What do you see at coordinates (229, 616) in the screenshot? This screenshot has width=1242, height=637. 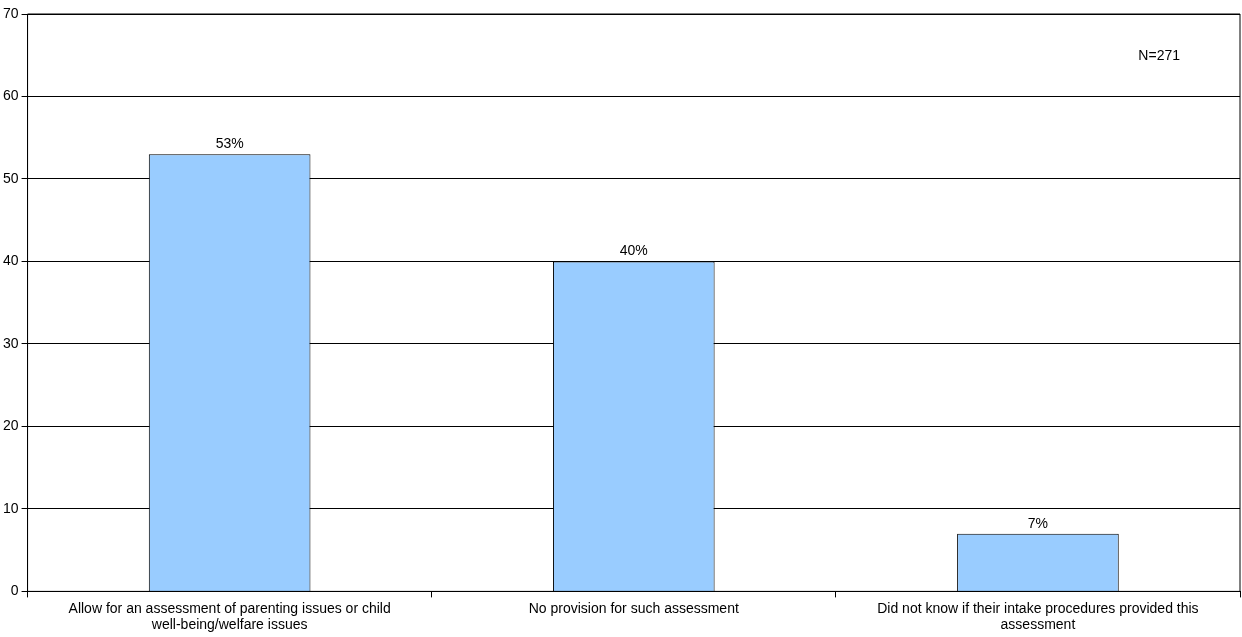 I see `x-tick-label: Allow for an assessment of parenting issues or child well-being/welfare issues` at bounding box center [229, 616].